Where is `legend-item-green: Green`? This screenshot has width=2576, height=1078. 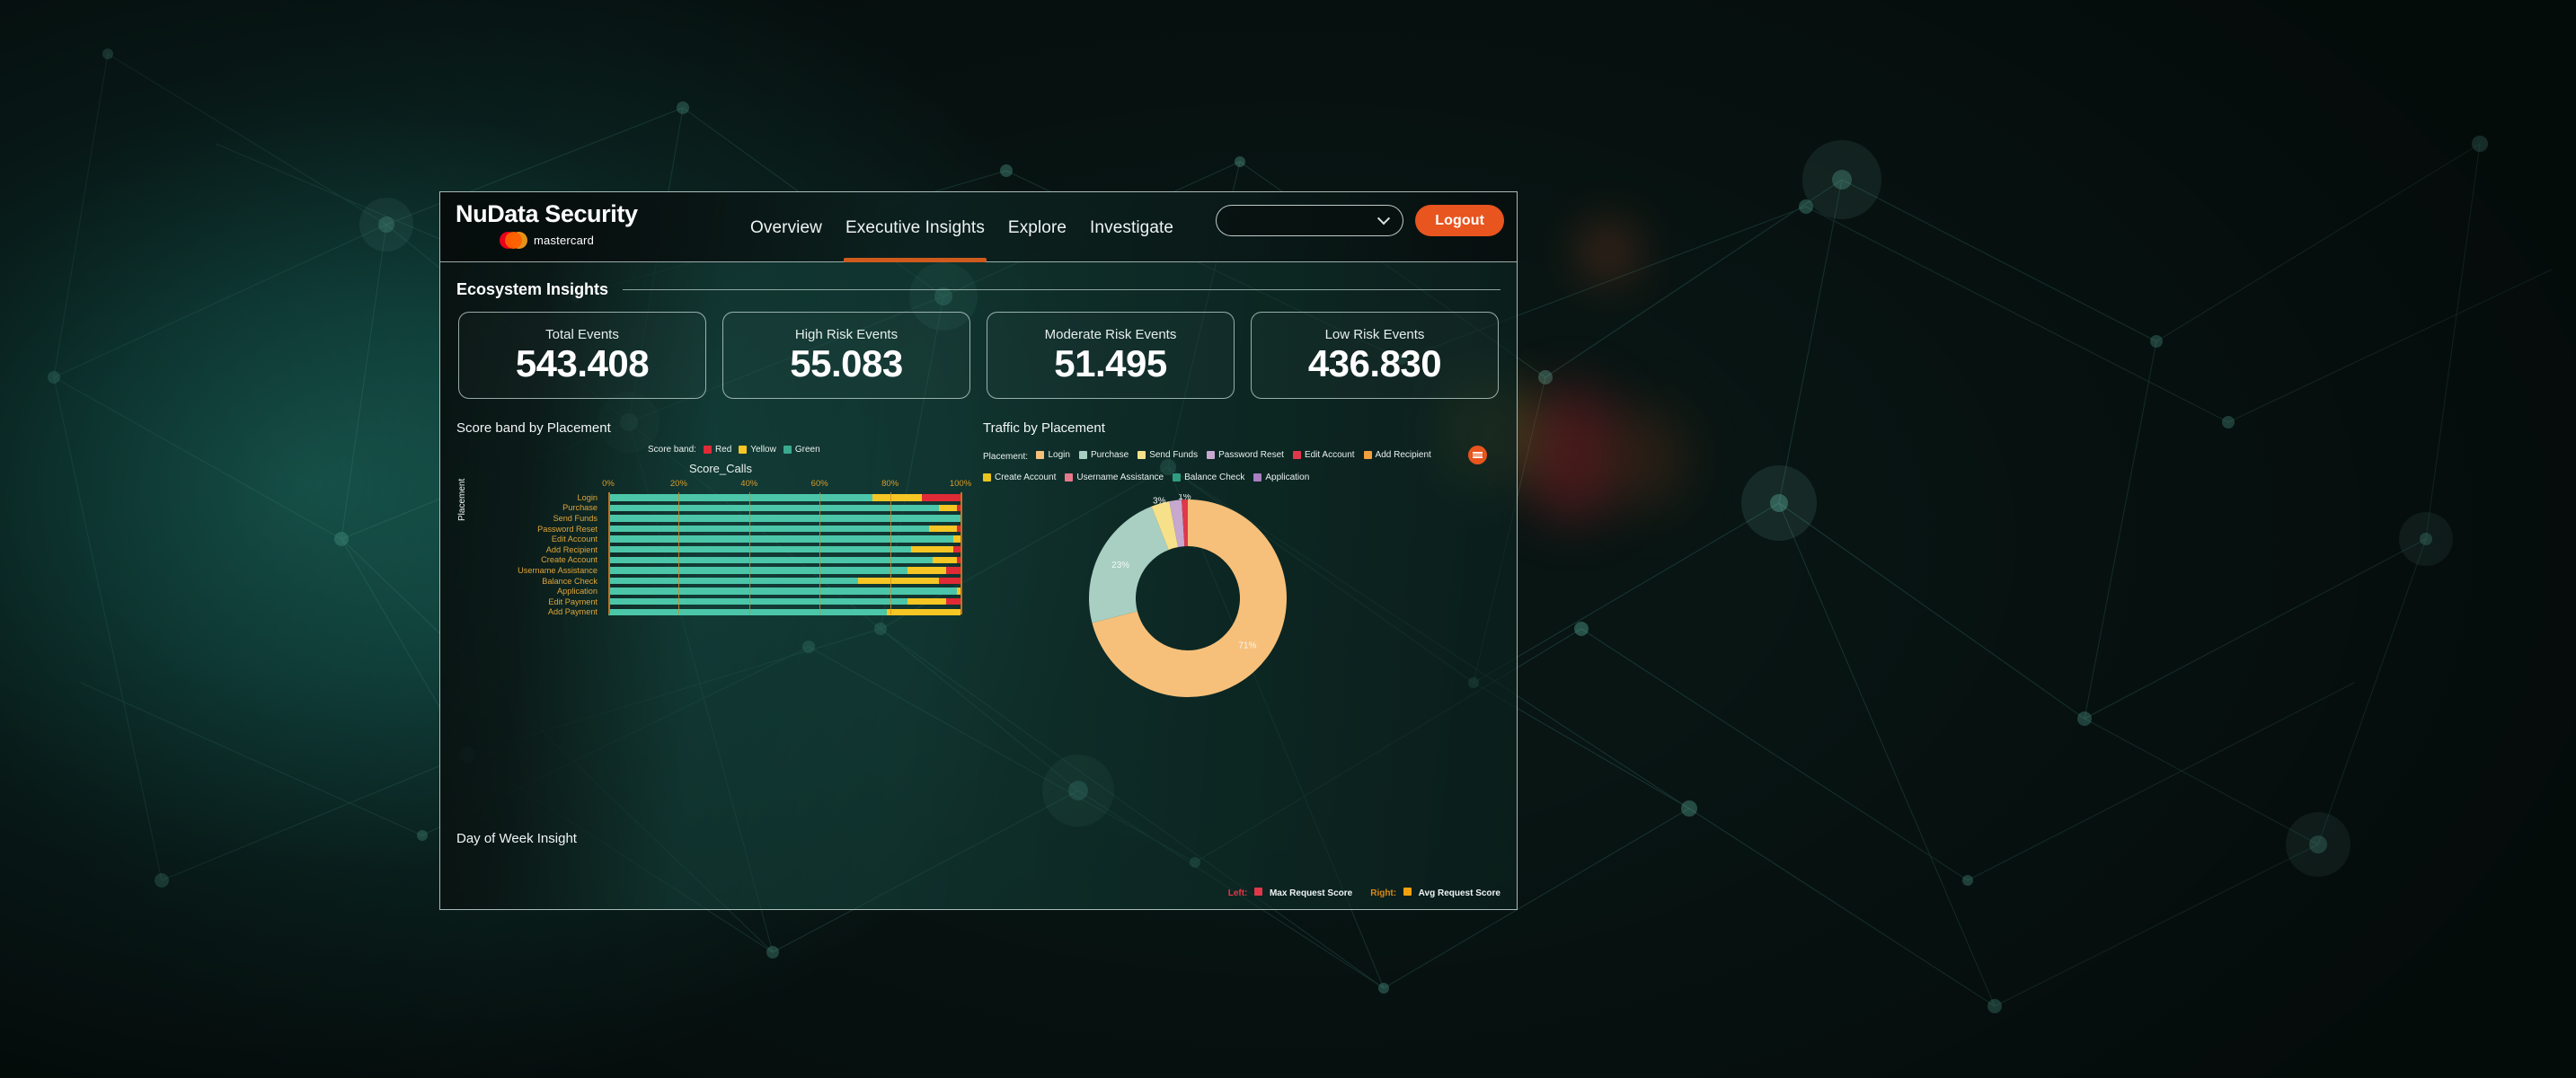 legend-item-green: Green is located at coordinates (802, 450).